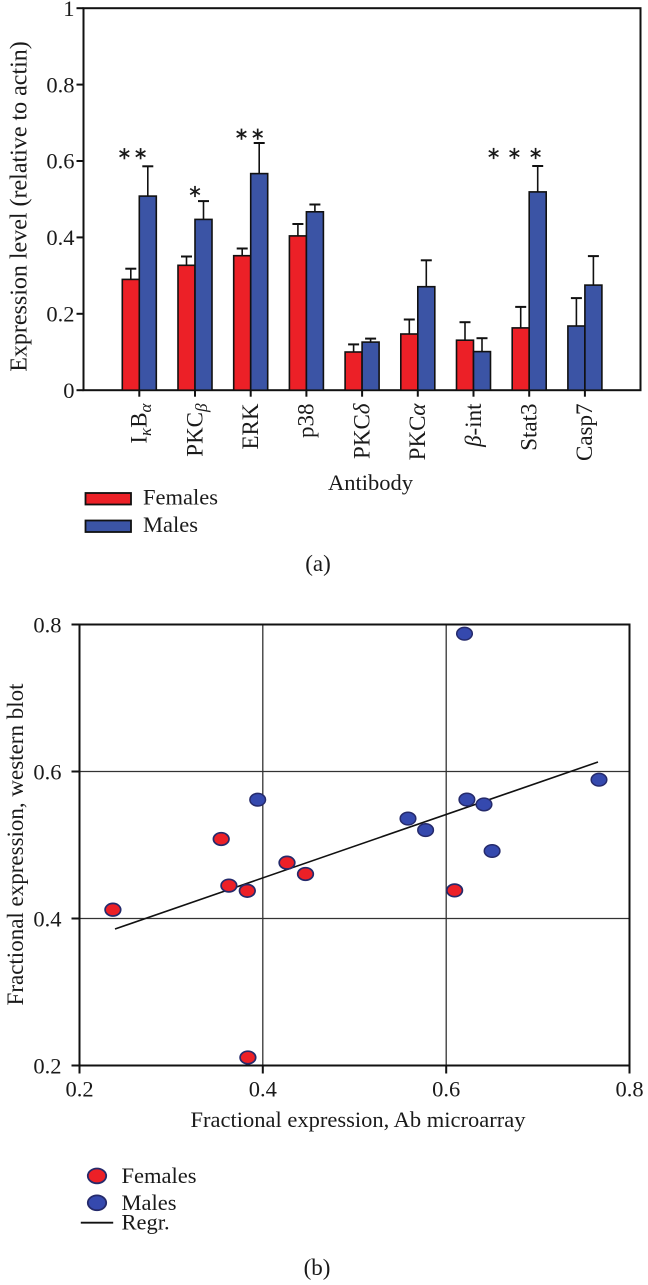 This screenshot has width=648, height=1285. I want to click on svg-text: PKCα, so click(417, 432).